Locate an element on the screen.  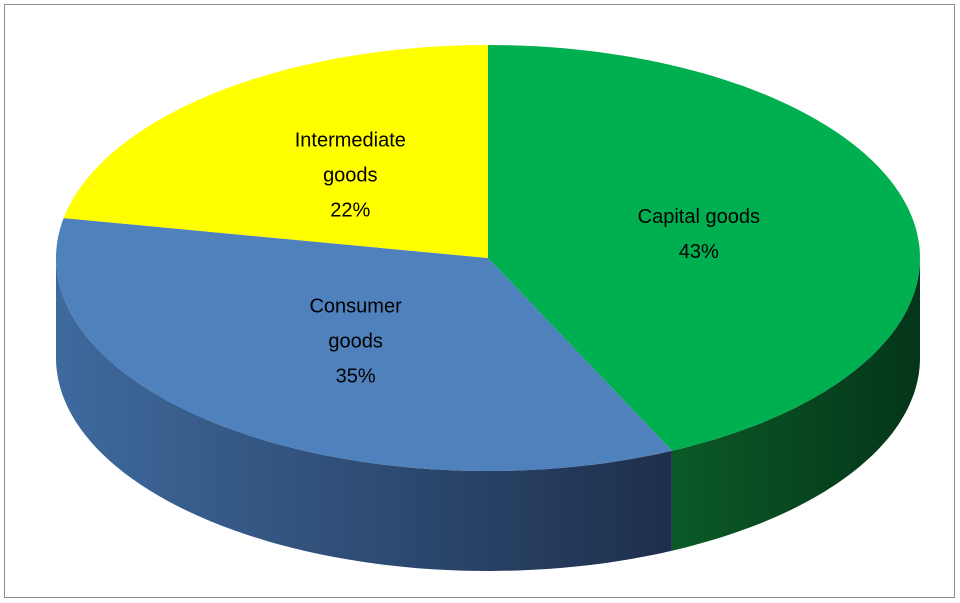
slice-value: 22% is located at coordinates (350, 210).